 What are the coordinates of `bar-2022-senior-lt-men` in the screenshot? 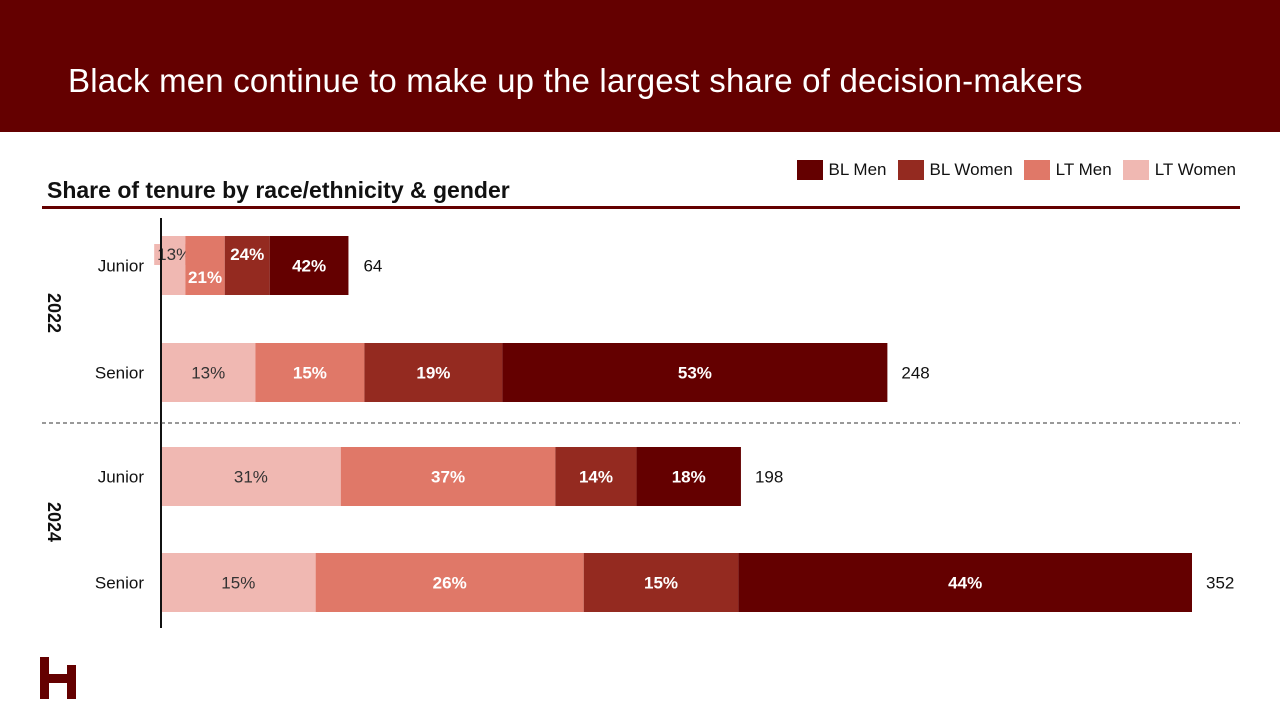 It's located at (310, 372).